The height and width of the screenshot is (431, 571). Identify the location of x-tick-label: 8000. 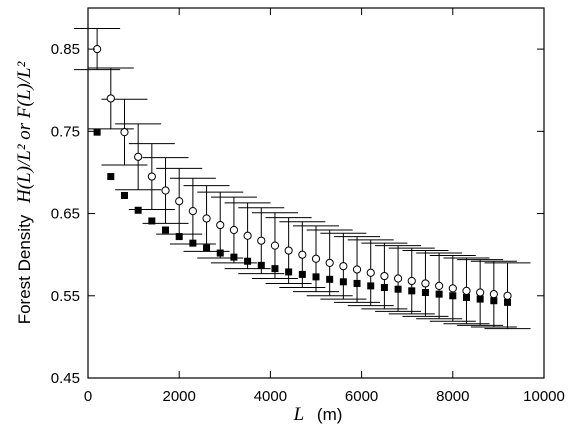
(452, 396).